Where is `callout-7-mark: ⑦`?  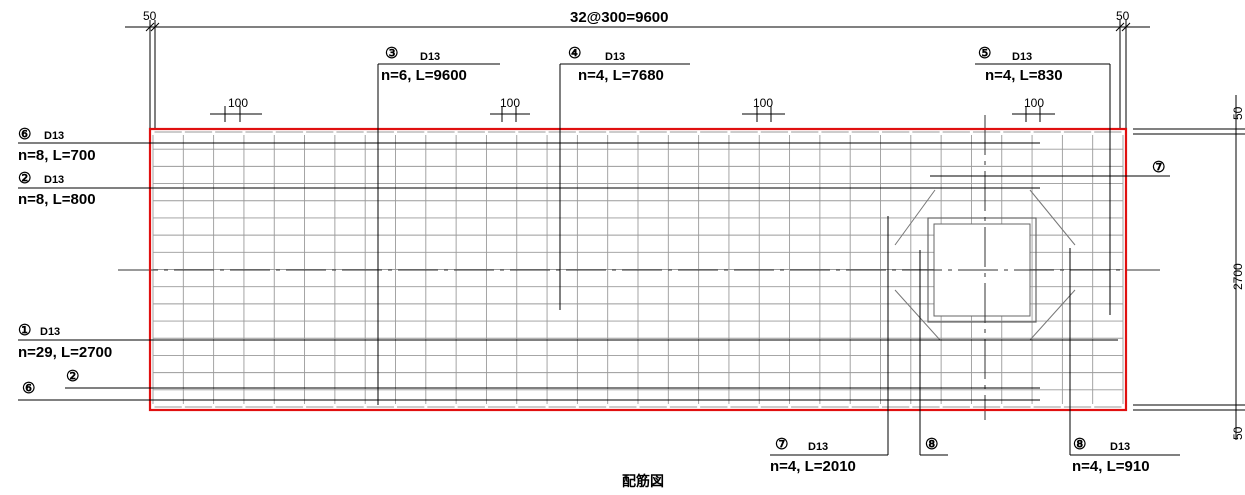 callout-7-mark: ⑦ is located at coordinates (781, 444).